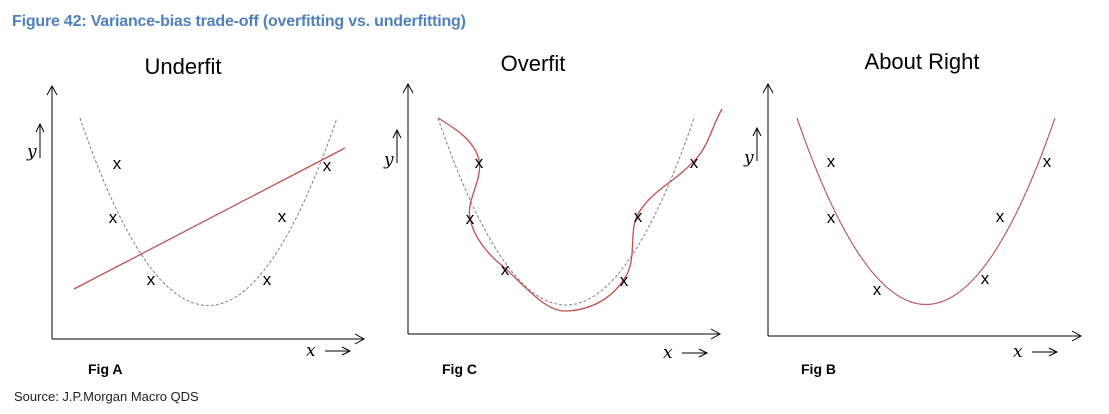 Image resolution: width=1109 pixels, height=414 pixels. I want to click on panel-title-about-right: About Right, so click(922, 61).